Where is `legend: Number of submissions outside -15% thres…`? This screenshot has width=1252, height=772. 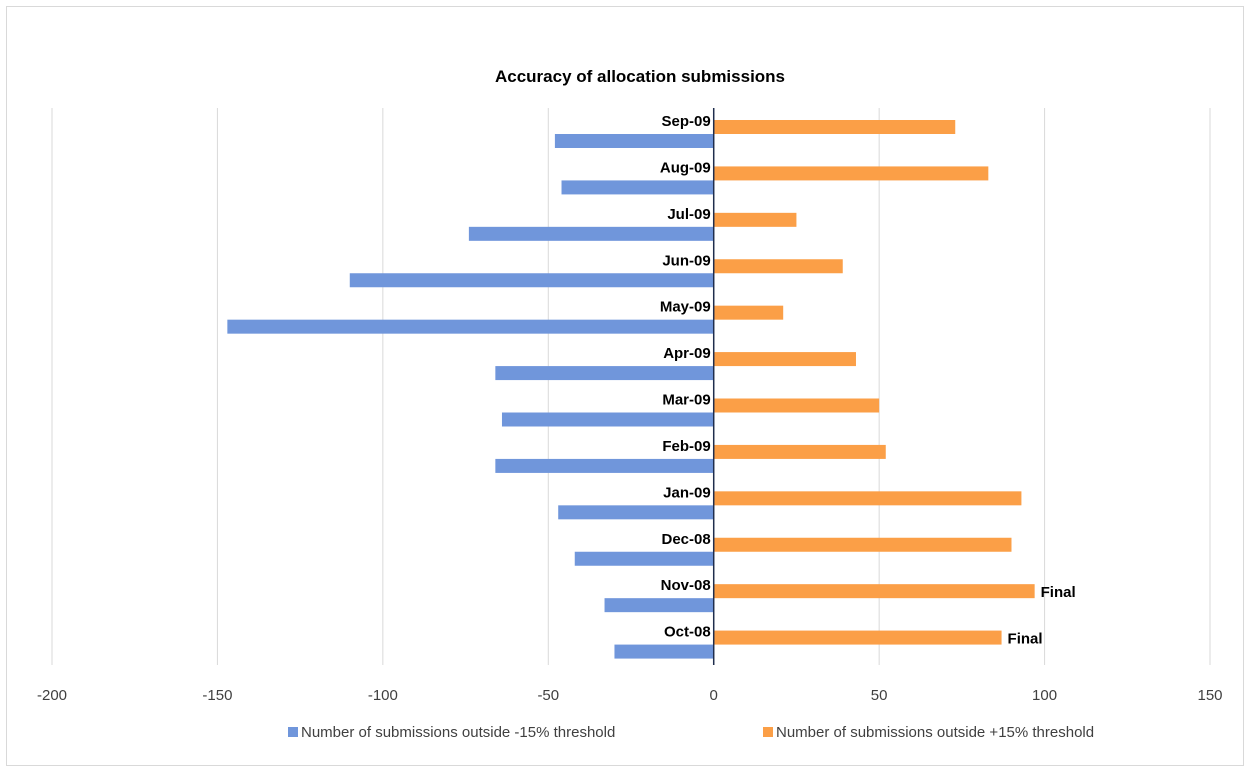 legend: Number of submissions outside -15% thres… is located at coordinates (691, 732).